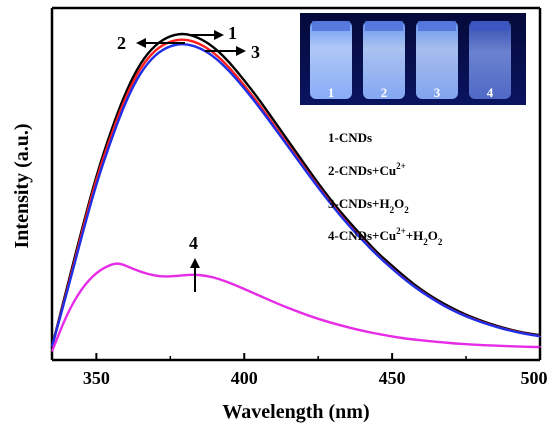  I want to click on vial-4: 4, so click(490, 60).